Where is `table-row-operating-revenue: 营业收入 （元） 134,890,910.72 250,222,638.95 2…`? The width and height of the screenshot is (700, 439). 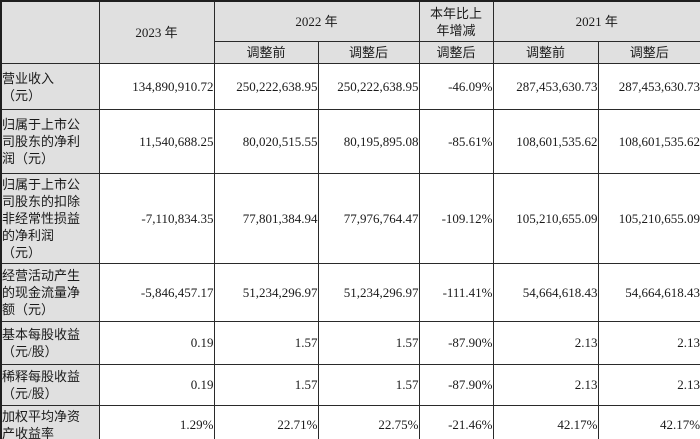 table-row-operating-revenue: 营业收入 （元） 134,890,910.72 250,222,638.95 2… is located at coordinates (350, 86).